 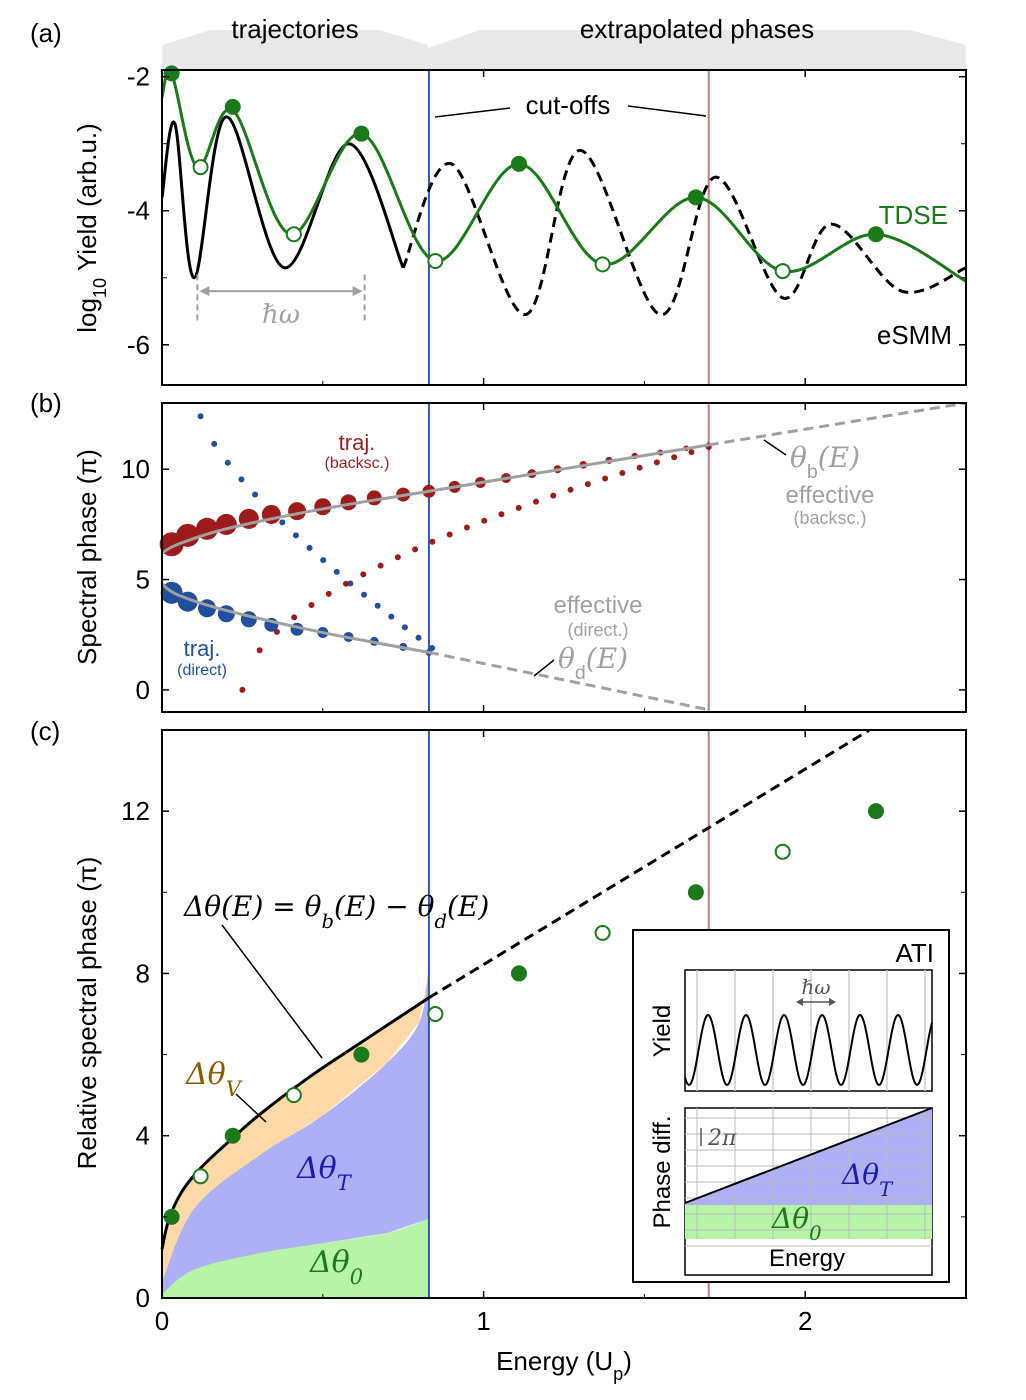 What do you see at coordinates (87, 315) in the screenshot?
I see `y-axis-label-a-part: log` at bounding box center [87, 315].